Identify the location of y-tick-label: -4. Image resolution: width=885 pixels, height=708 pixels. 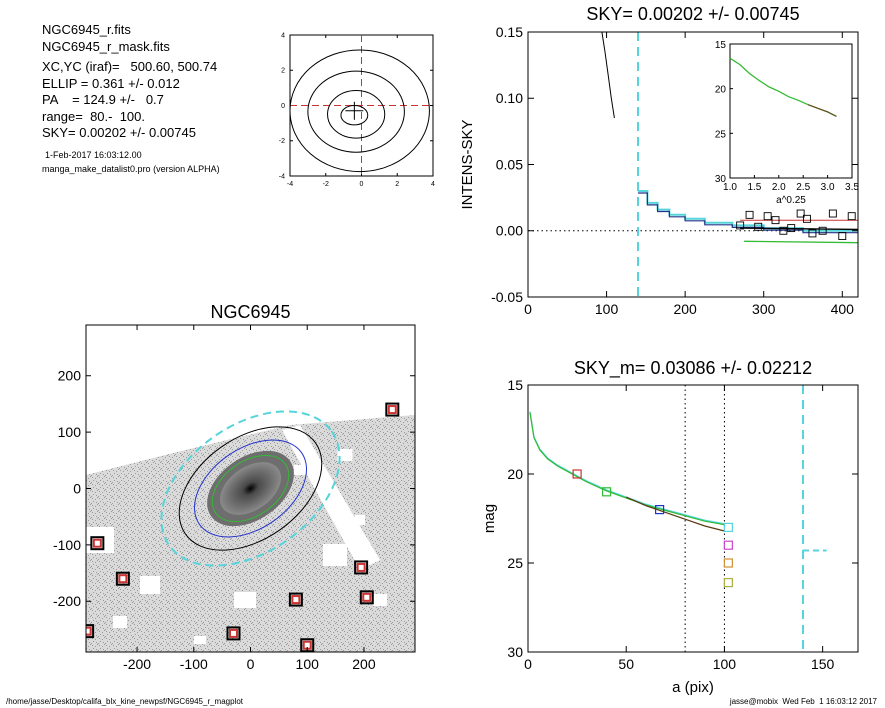
(282, 176).